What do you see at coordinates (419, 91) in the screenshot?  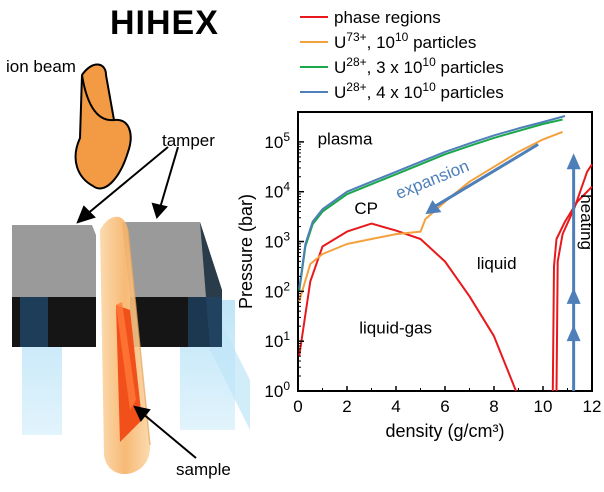 I see `legend-label-u28_4: U28+, 4 x 1010 particles` at bounding box center [419, 91].